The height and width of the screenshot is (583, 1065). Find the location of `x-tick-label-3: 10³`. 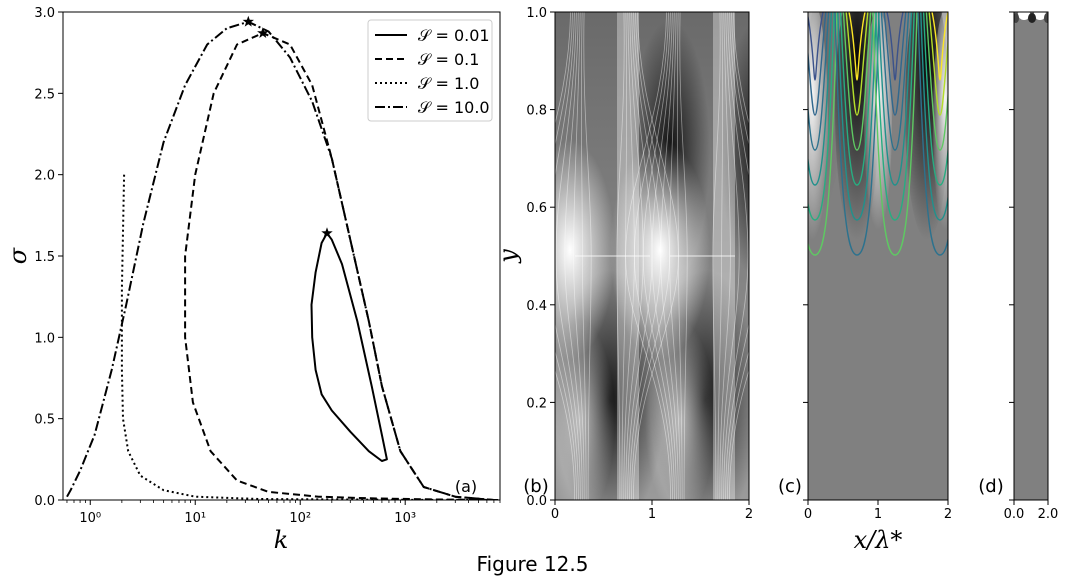

x-tick-label-3: 10³ is located at coordinates (405, 518).